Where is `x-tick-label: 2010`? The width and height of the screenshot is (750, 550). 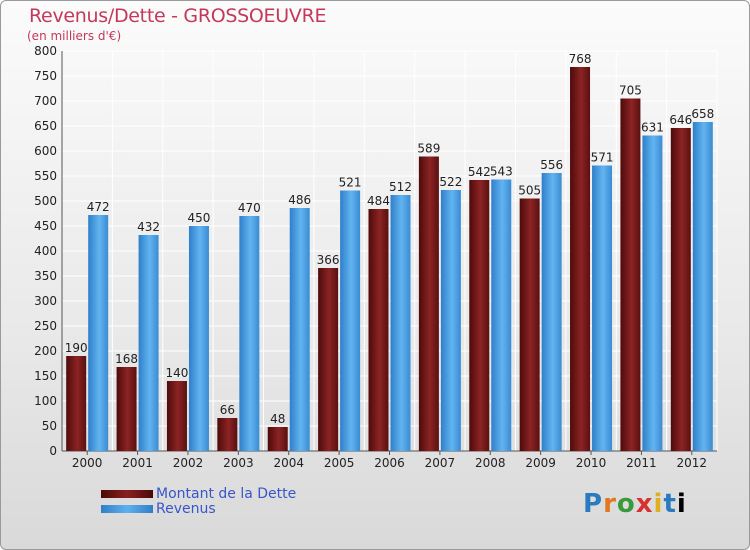
x-tick-label: 2010 is located at coordinates (591, 463).